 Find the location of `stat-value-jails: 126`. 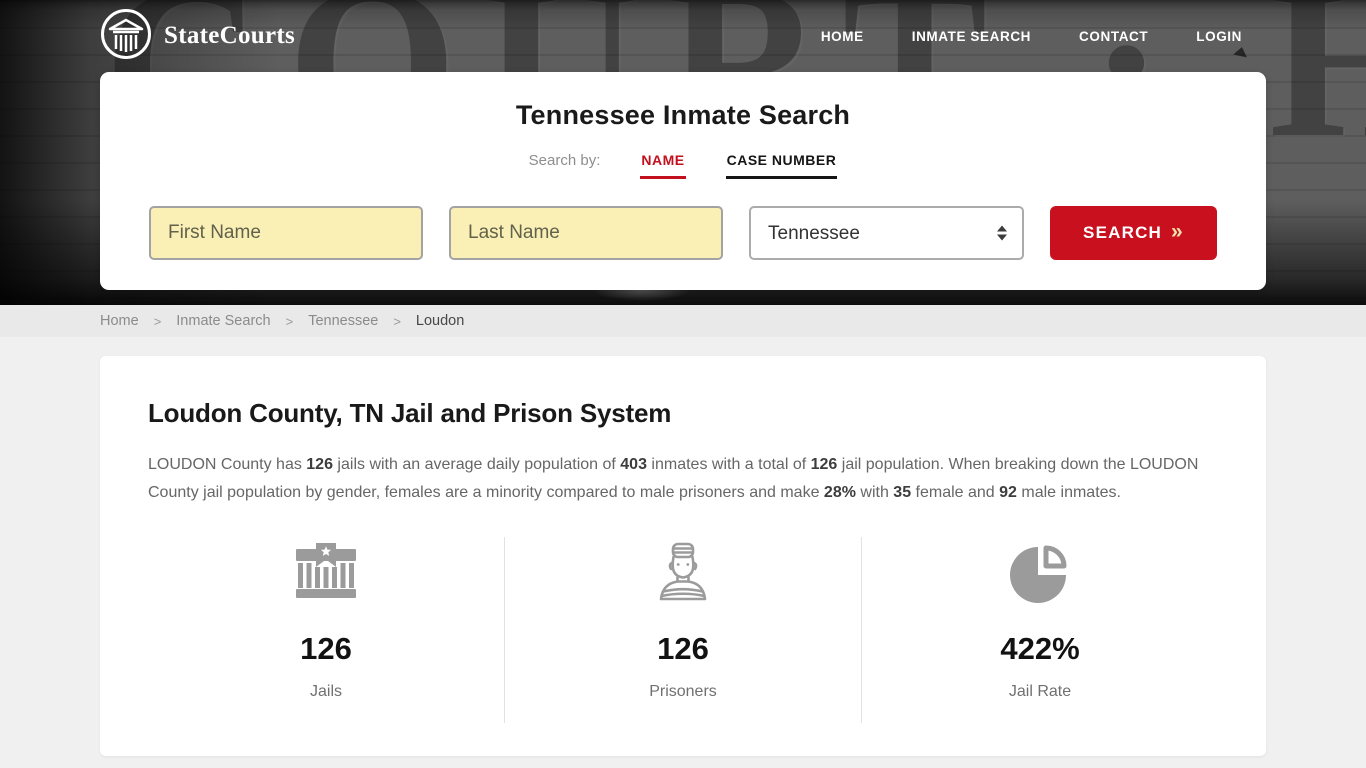

stat-value-jails: 126 is located at coordinates (326, 648).